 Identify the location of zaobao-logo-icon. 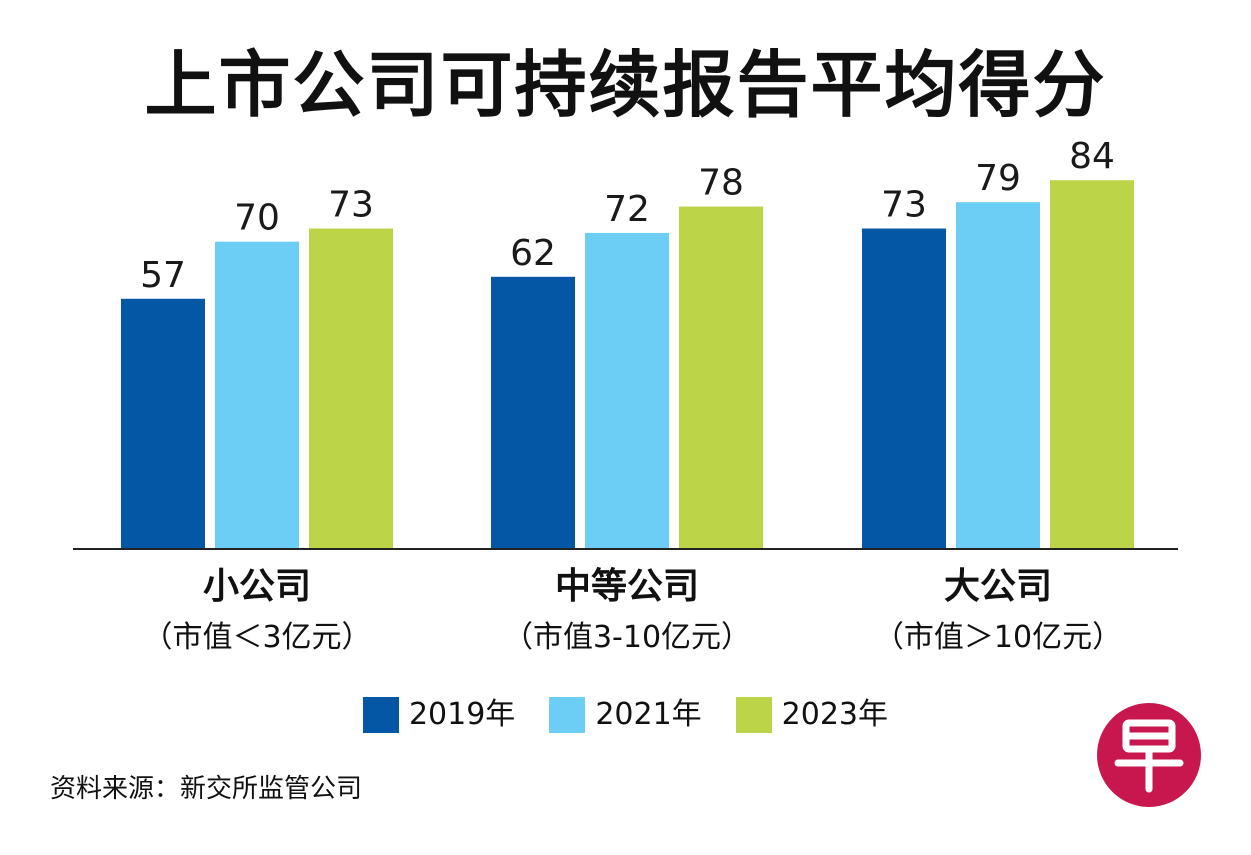
(1149, 755).